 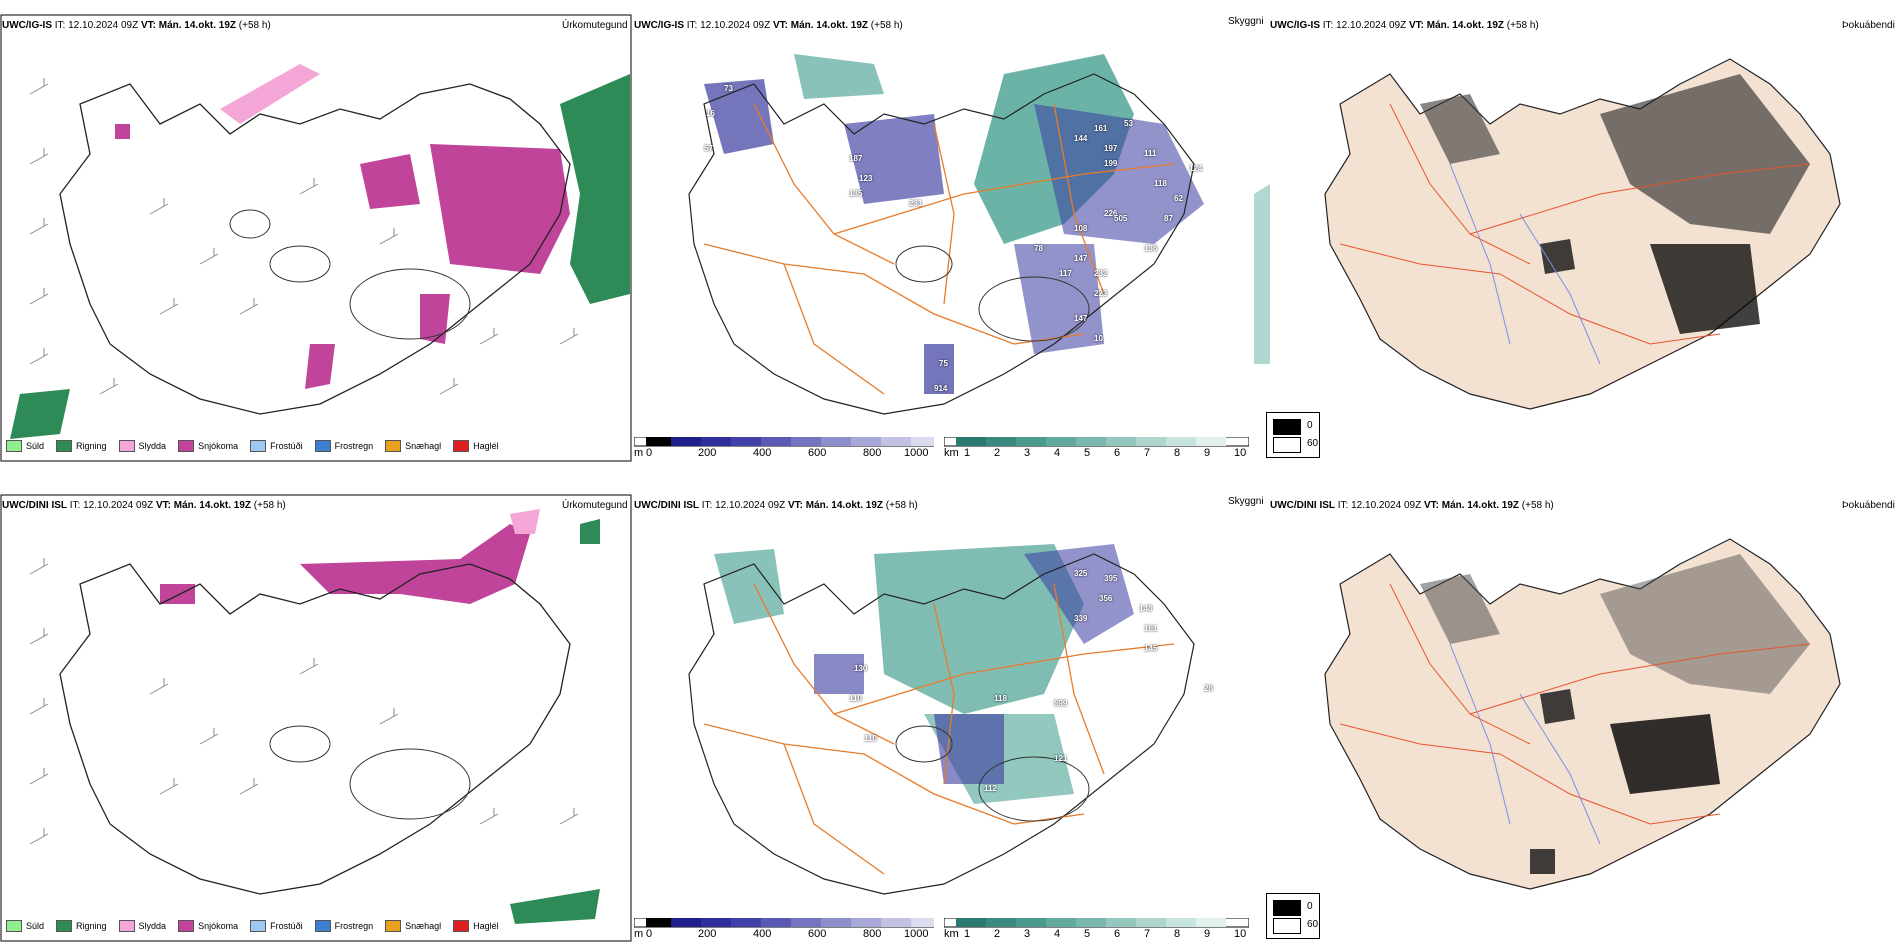 What do you see at coordinates (916, 203) in the screenshot?
I see `cloudbase-value-label: 231` at bounding box center [916, 203].